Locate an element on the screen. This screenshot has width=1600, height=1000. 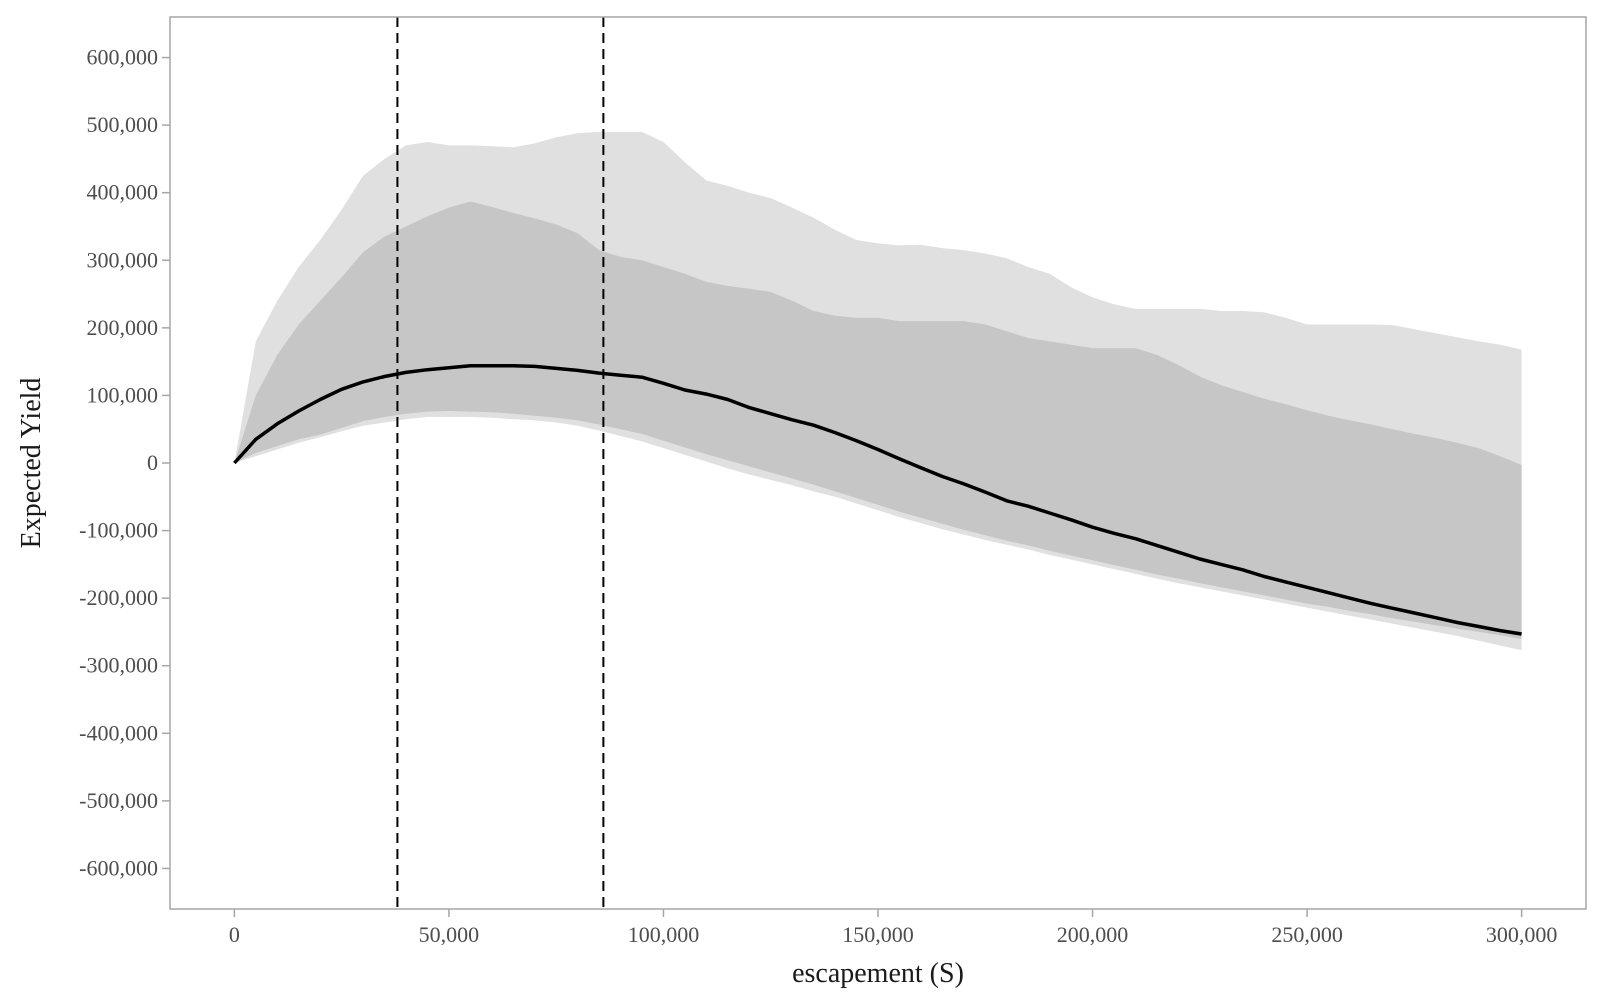
y-tick-label: 100,000 is located at coordinates (123, 394).